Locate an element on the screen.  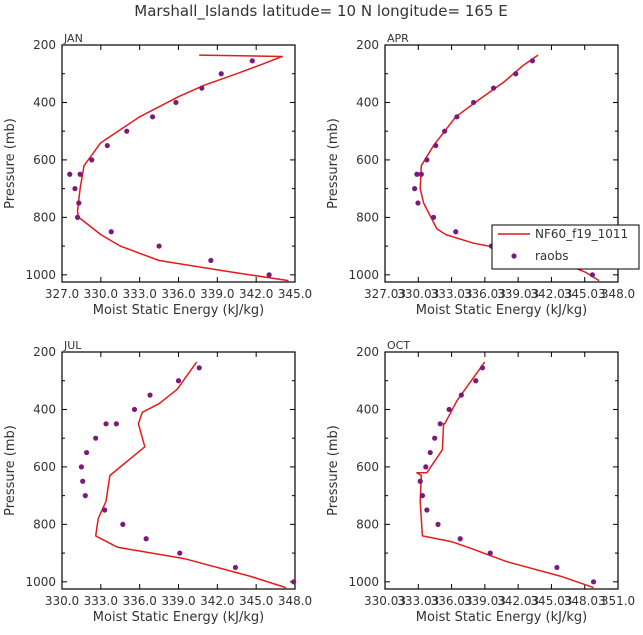
legend: NF60_f19_1011 raobs is located at coordinates (565, 247).